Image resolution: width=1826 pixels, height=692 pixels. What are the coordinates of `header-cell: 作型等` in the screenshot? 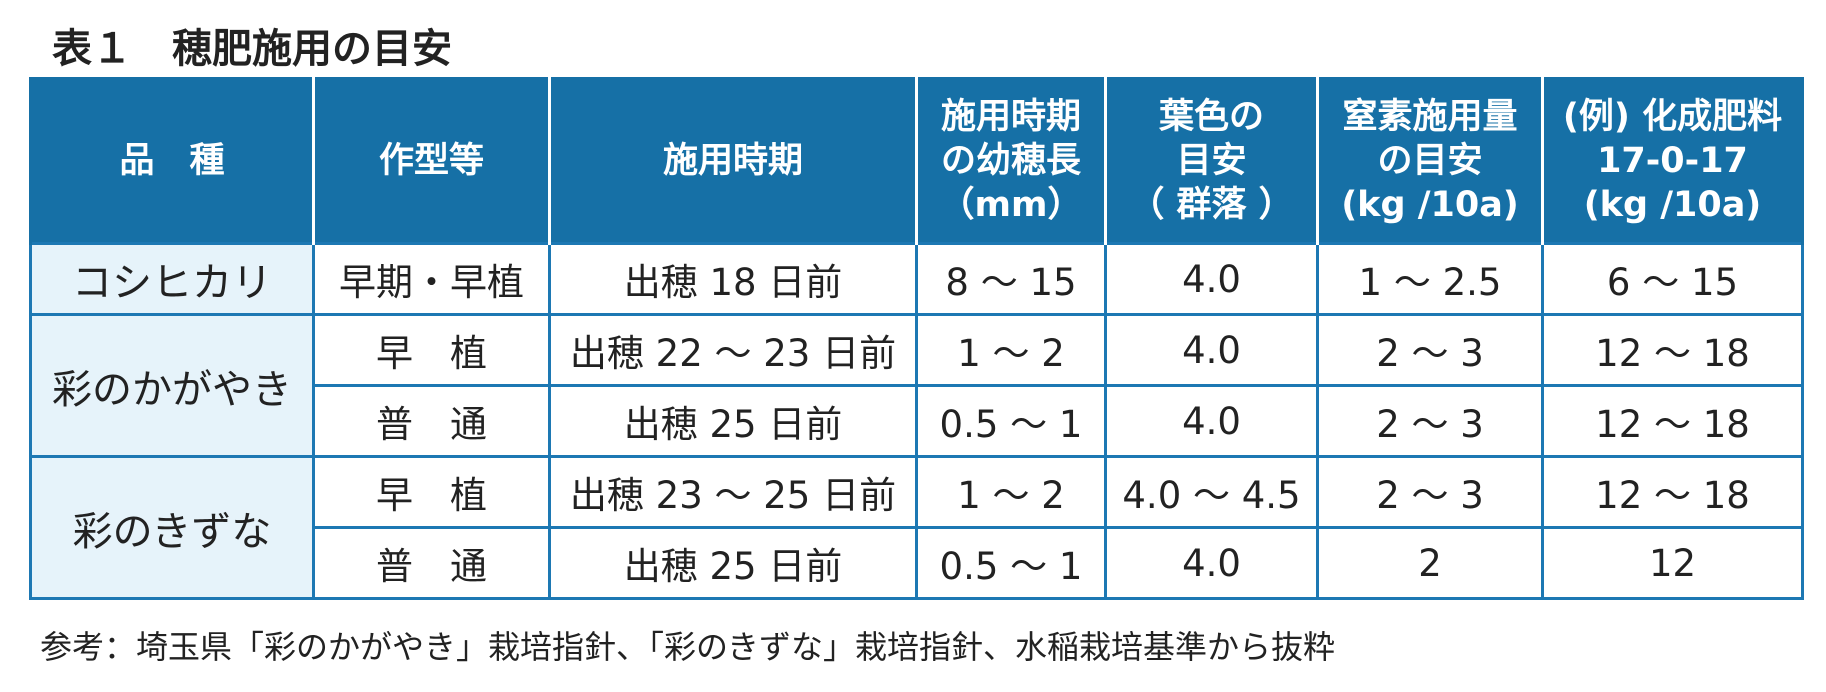 It's located at (431, 160).